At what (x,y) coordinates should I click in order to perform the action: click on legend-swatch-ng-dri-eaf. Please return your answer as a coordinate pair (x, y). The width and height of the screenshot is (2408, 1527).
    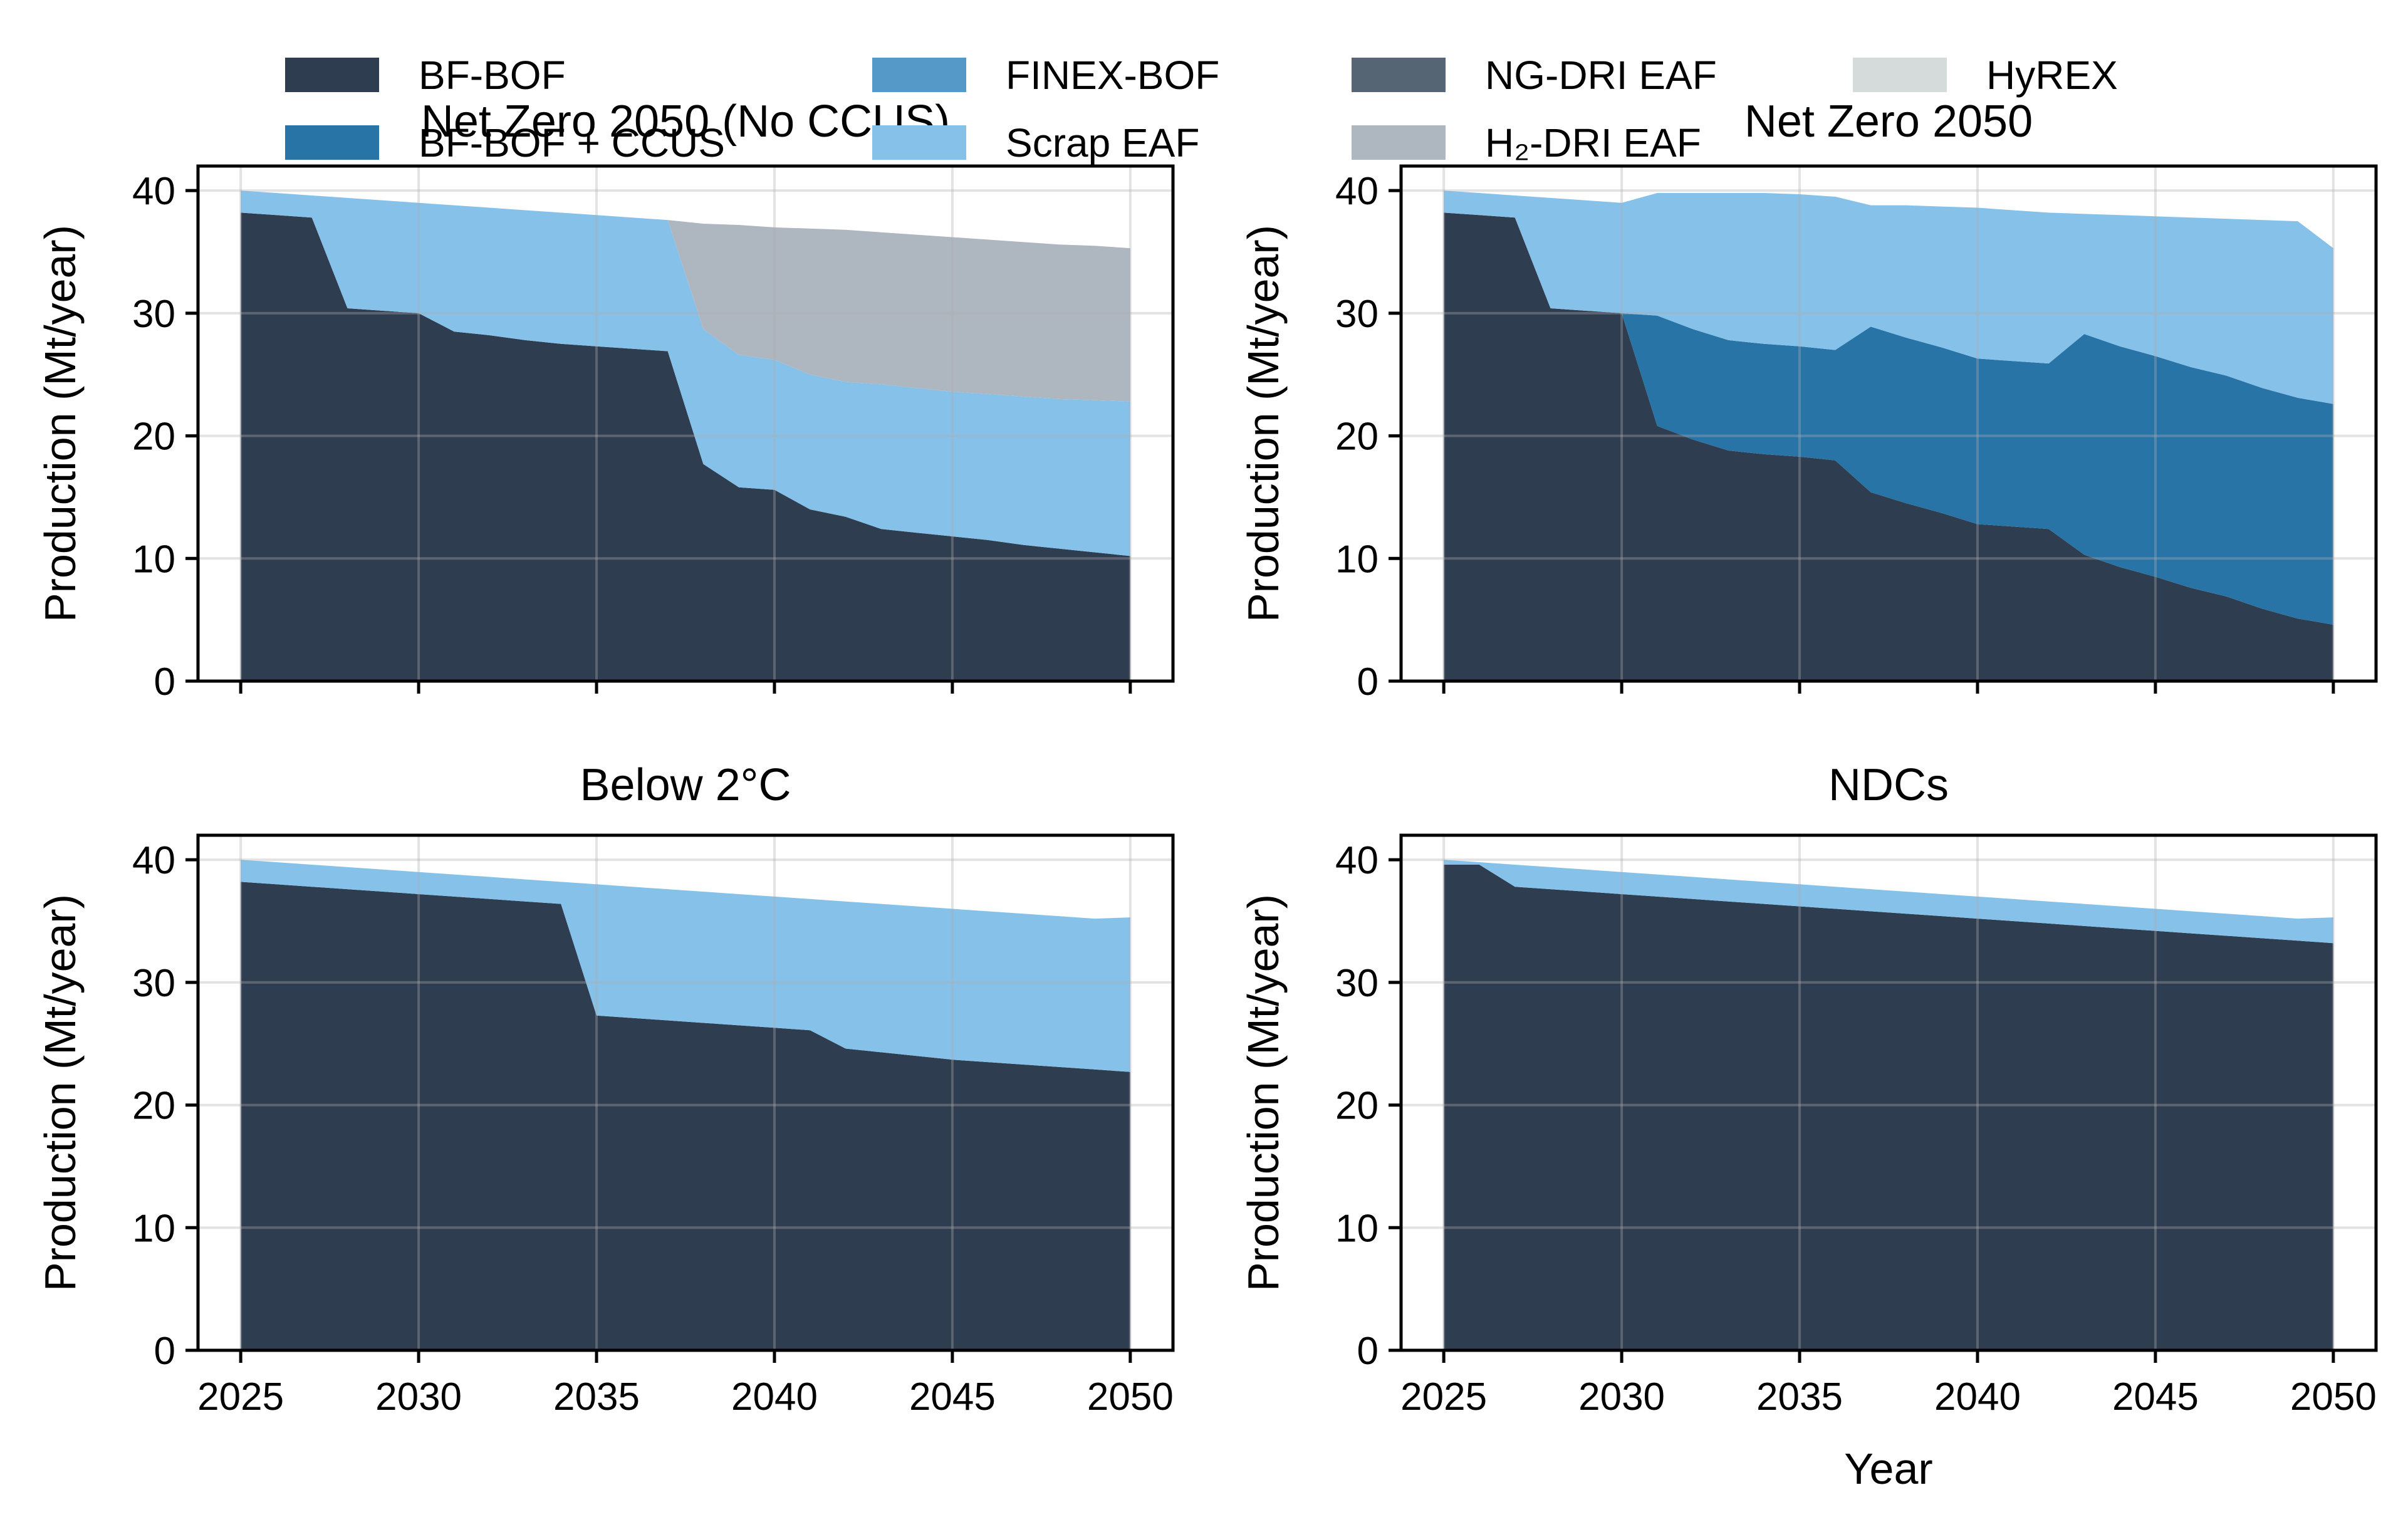
    Looking at the image, I should click on (1399, 75).